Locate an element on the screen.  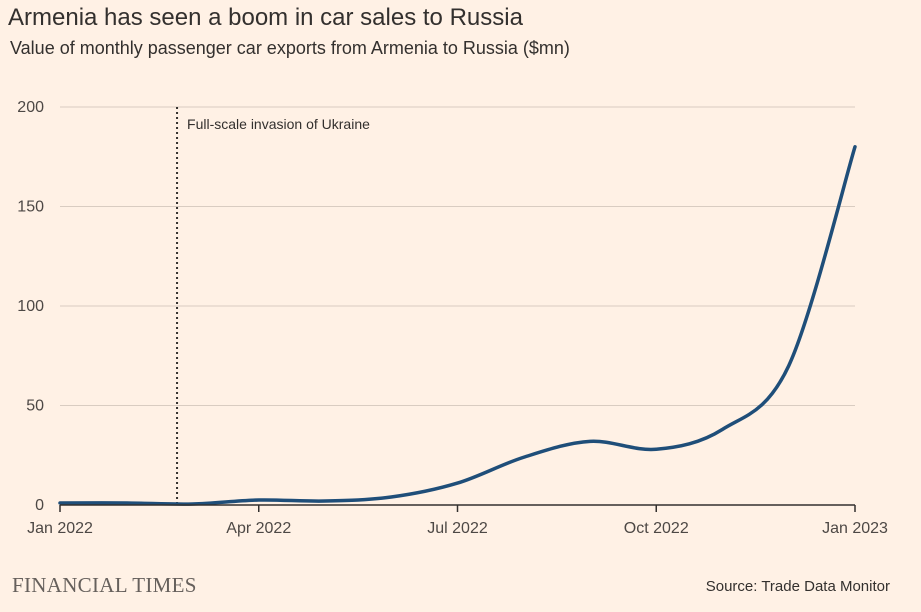
x-tick-label: Apr 2022 is located at coordinates (258, 528).